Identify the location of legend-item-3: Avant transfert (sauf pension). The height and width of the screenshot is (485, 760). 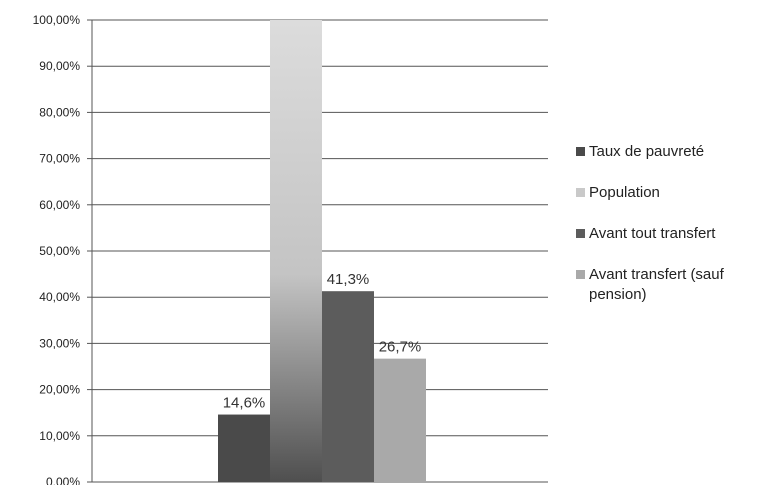
(666, 285).